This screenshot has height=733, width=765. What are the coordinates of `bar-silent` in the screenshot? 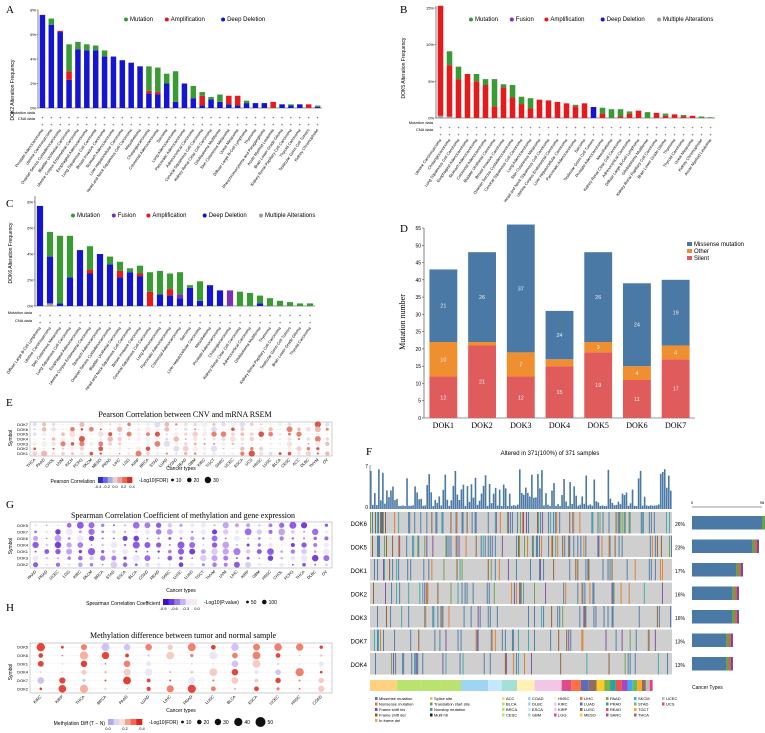 It's located at (443, 397).